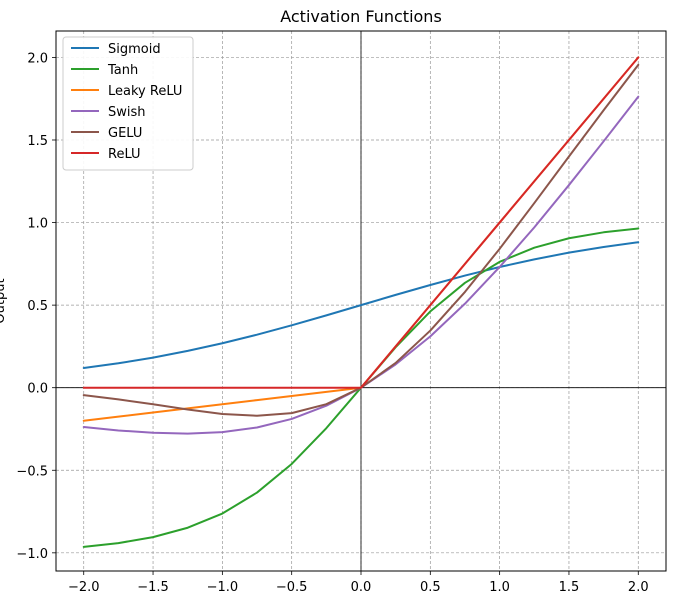 The width and height of the screenshot is (700, 600). What do you see at coordinates (37, 306) in the screenshot?
I see `y-tick-label-3: 0.5` at bounding box center [37, 306].